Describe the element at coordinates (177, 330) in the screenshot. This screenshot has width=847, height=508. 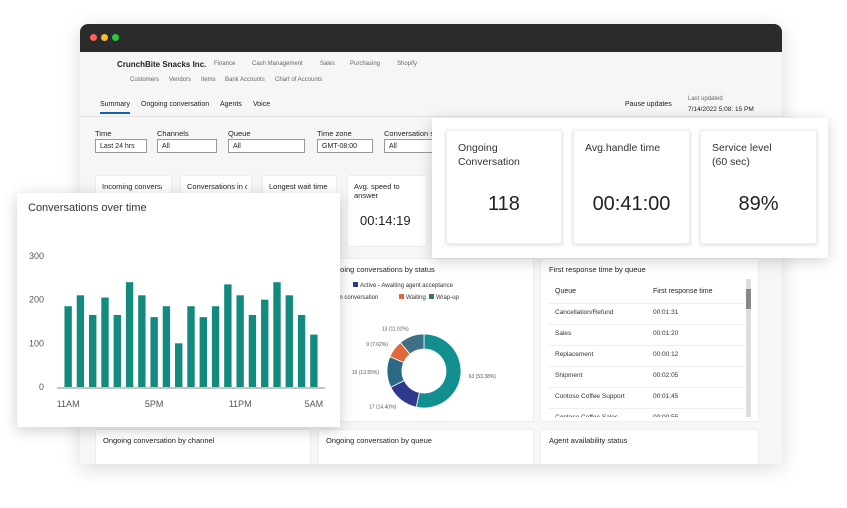
I see `bar-chart: 0 100 200 300 11AM 5PM 11PM 5AM` at that location.